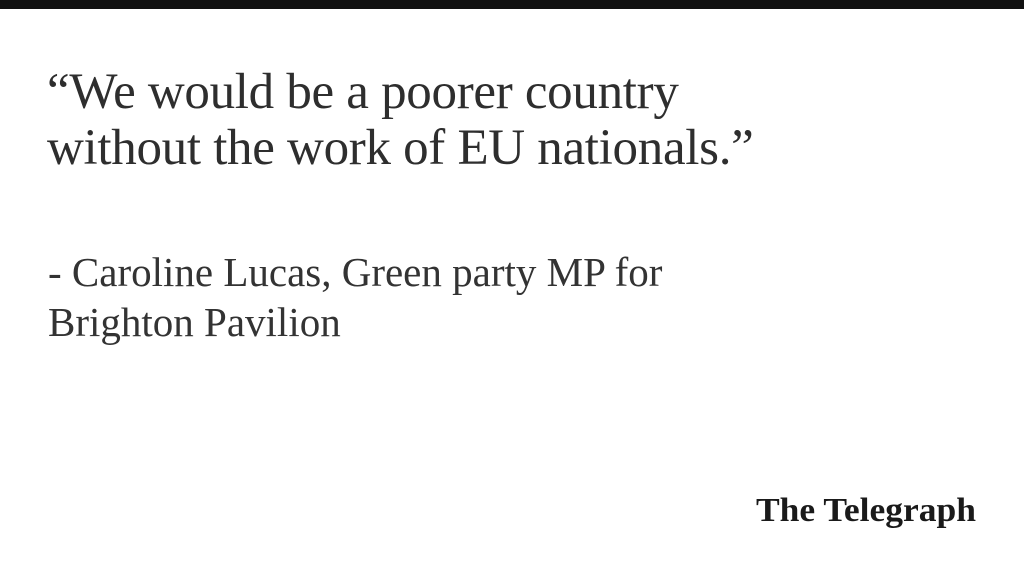 Image resolution: width=1024 pixels, height=576 pixels. I want to click on top-bar, so click(512, 4).